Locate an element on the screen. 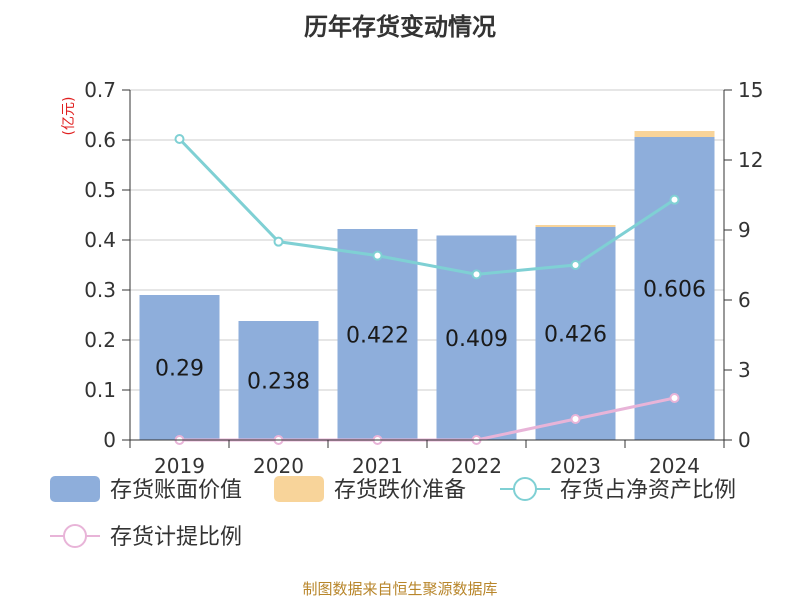 The width and height of the screenshot is (800, 600). legend-label: 存货计提比例 is located at coordinates (176, 537).